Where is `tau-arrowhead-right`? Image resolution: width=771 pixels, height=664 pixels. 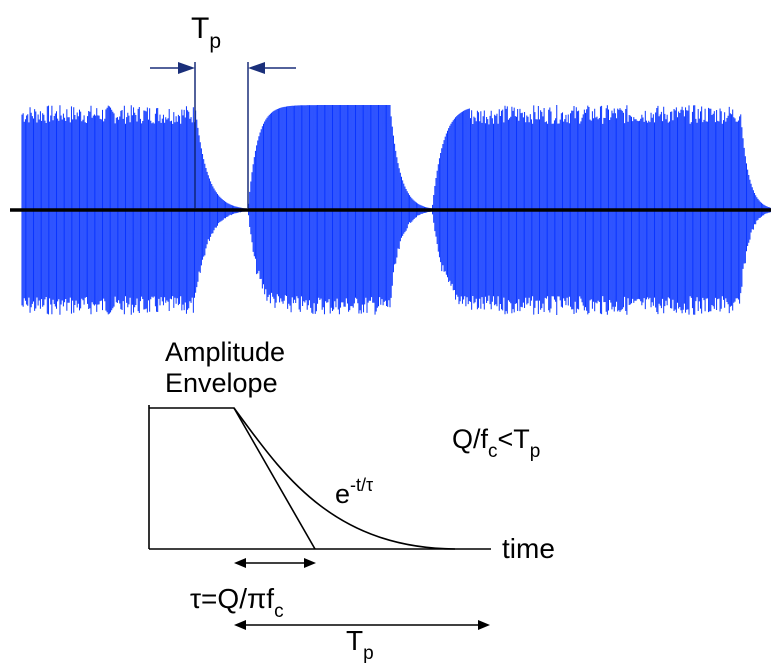 tau-arrowhead-right is located at coordinates (310, 563).